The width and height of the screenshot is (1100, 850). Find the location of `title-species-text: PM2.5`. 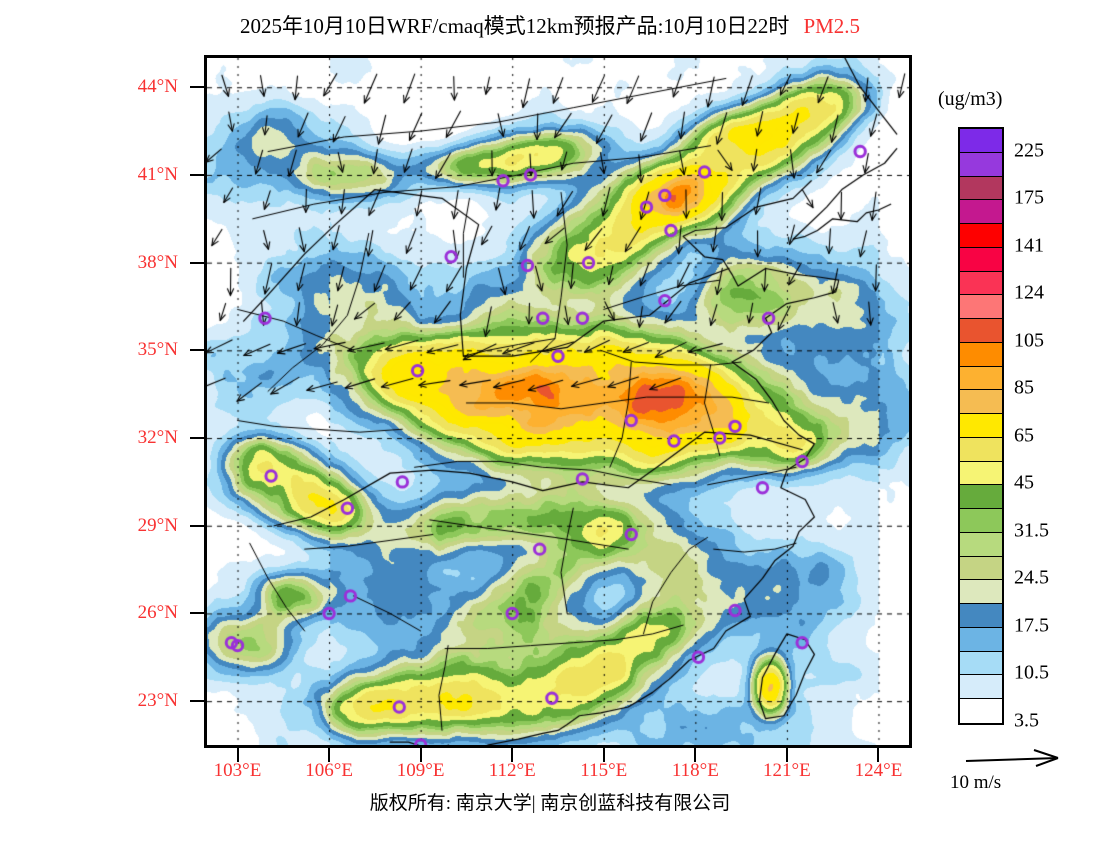

title-species-text: PM2.5 is located at coordinates (832, 26).